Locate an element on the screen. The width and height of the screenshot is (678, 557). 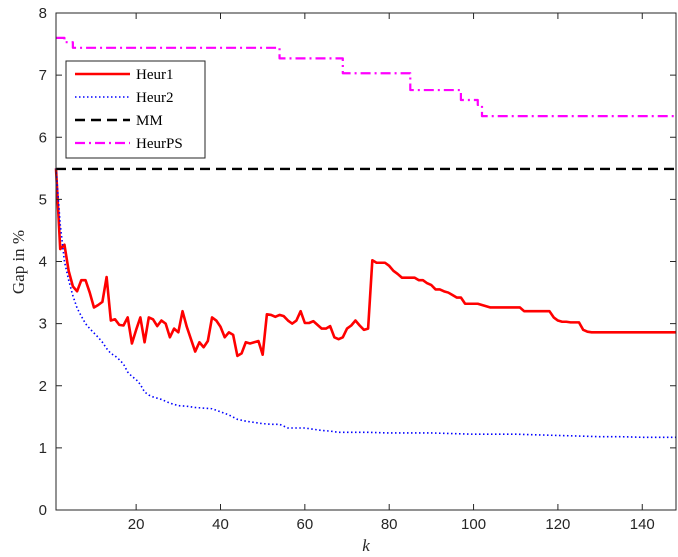
y-tick-label: 5 is located at coordinates (43, 199).